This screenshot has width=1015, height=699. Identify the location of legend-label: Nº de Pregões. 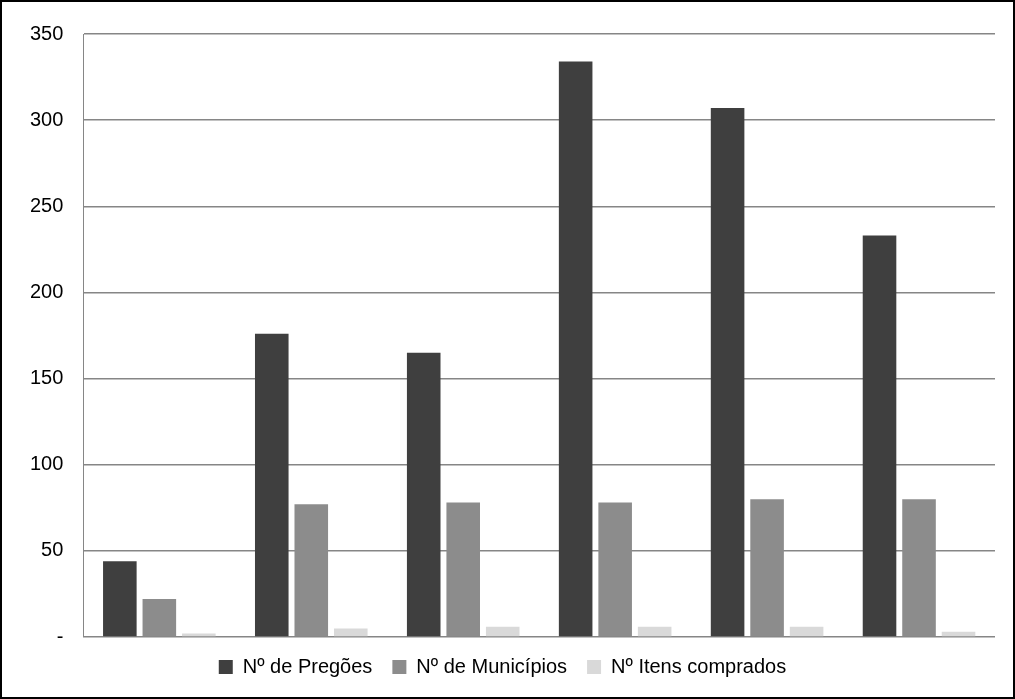
(307, 665).